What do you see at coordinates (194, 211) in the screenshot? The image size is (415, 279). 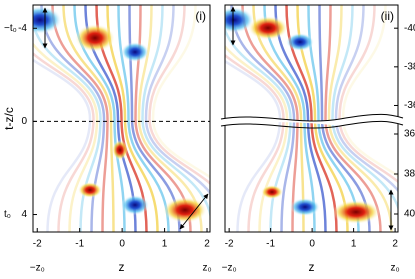 I see `arrow` at bounding box center [194, 211].